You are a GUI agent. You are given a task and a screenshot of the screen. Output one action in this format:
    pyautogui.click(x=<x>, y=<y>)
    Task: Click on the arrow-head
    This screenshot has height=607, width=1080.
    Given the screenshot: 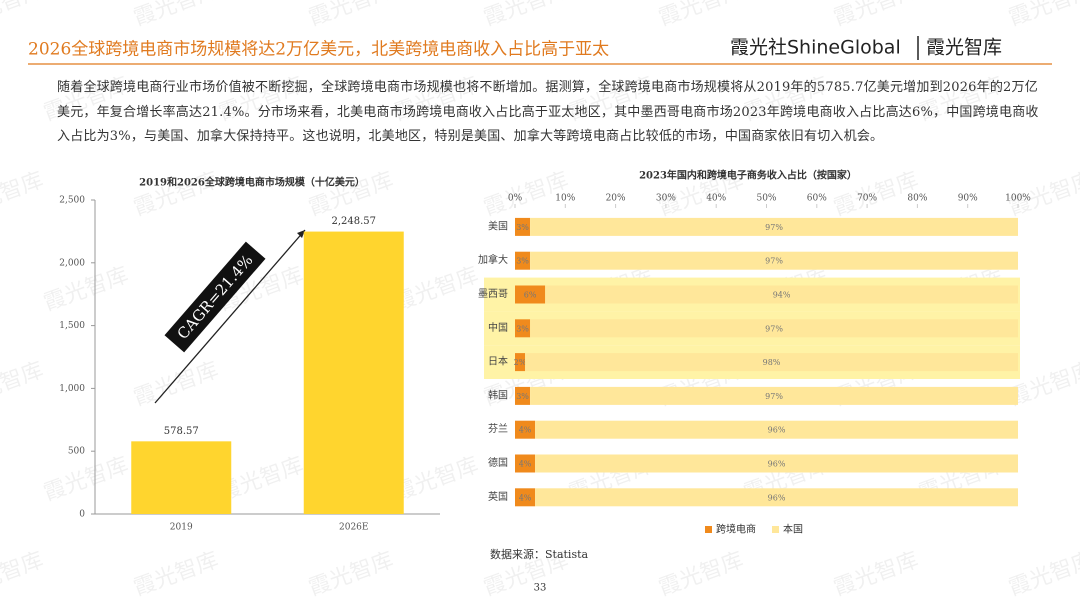 What is the action you would take?
    pyautogui.click(x=301, y=234)
    